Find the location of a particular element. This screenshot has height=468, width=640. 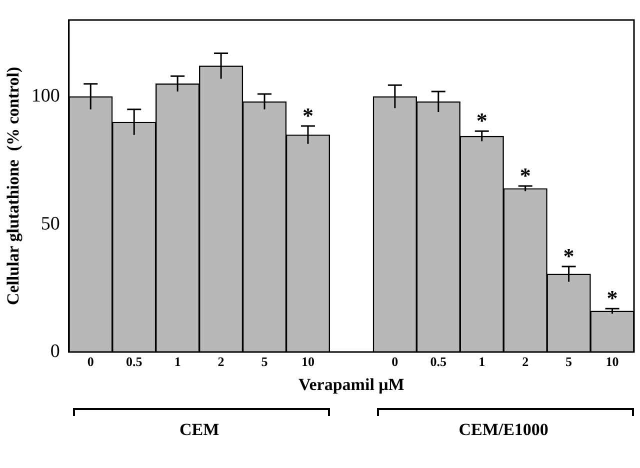

x-axis-title: Verapamil μM is located at coordinates (351, 384).